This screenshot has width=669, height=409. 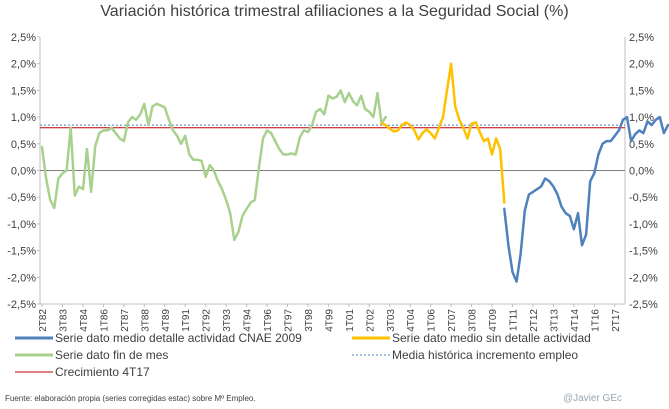 I want to click on x-tick-label: 3T93, so click(x=227, y=320).